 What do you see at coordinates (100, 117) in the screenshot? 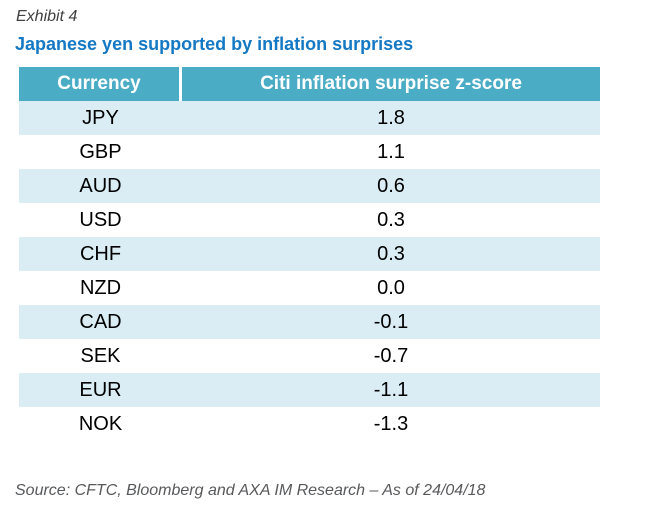
I see `currency-cell: JPY` at bounding box center [100, 117].